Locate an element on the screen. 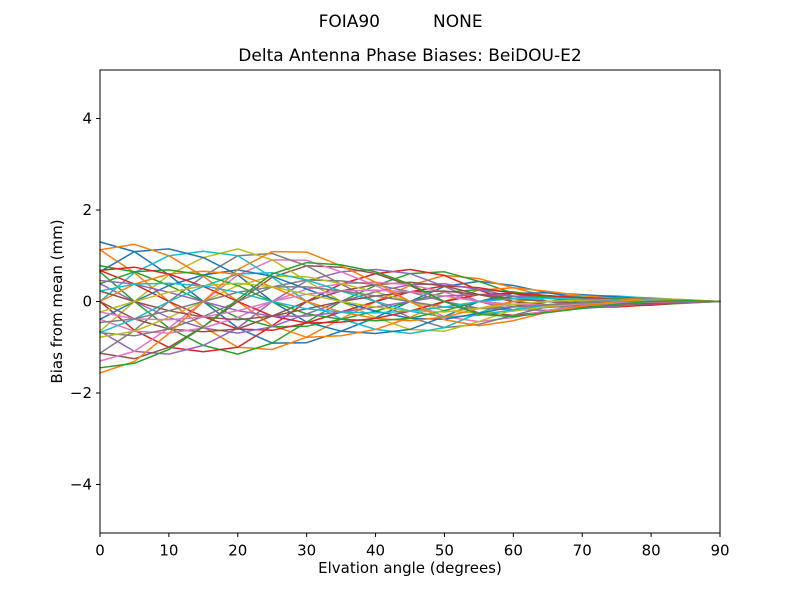 The width and height of the screenshot is (800, 604). x-axis-ticks: 0 10 20 30 40 50 60 70 80 90 is located at coordinates (412, 546).